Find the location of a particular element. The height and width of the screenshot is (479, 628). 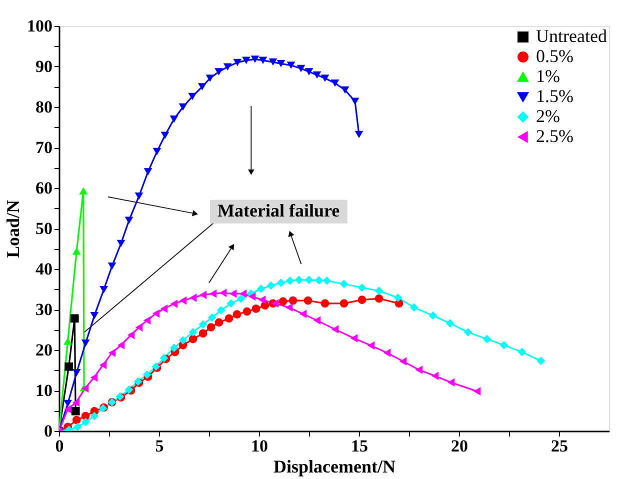

y-tick-label: 70 is located at coordinates (44, 147).